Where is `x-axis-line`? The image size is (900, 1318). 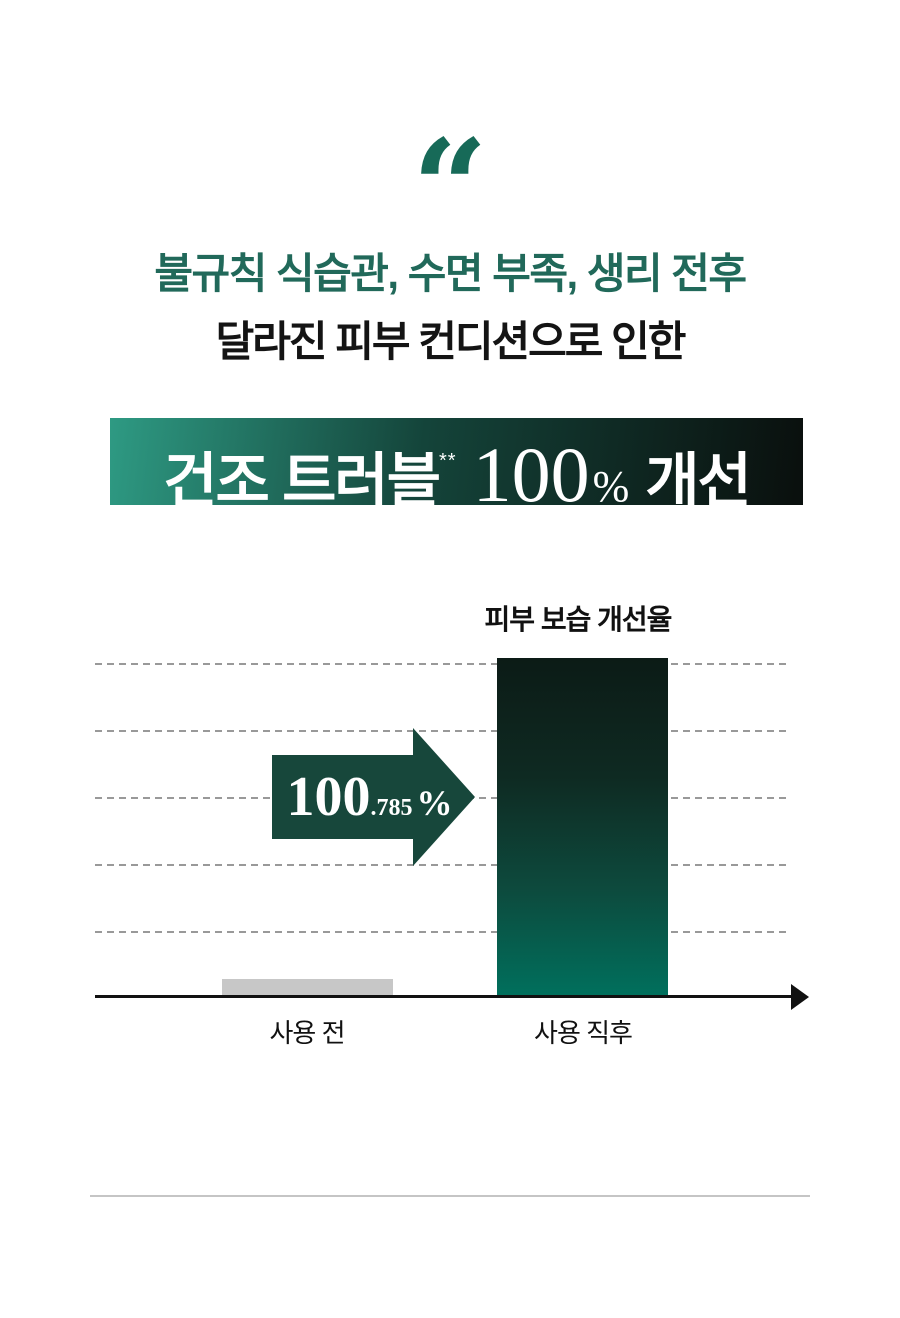
x-axis-line is located at coordinates (445, 996).